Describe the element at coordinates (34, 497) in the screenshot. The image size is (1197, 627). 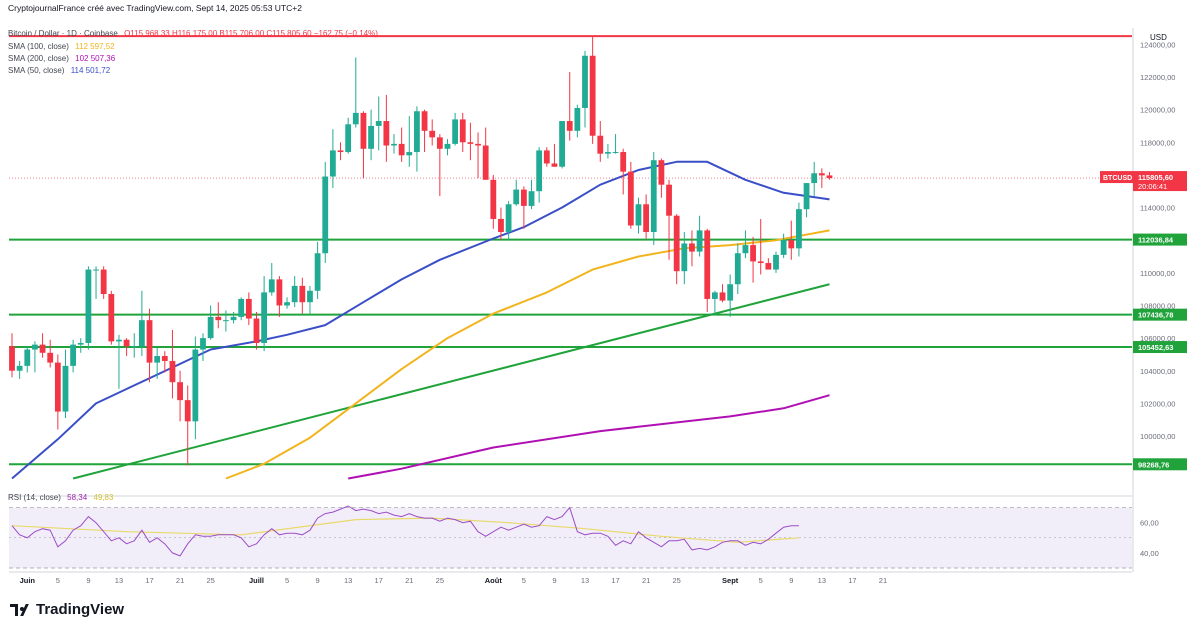
I see `rsi-label: RSI (14, close)` at that location.